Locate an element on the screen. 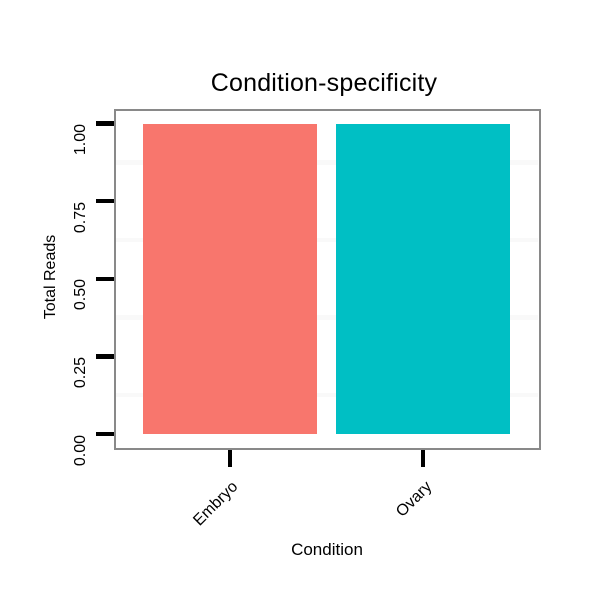 This screenshot has width=600, height=600. y-tick-label: 0.25 is located at coordinates (80, 372).